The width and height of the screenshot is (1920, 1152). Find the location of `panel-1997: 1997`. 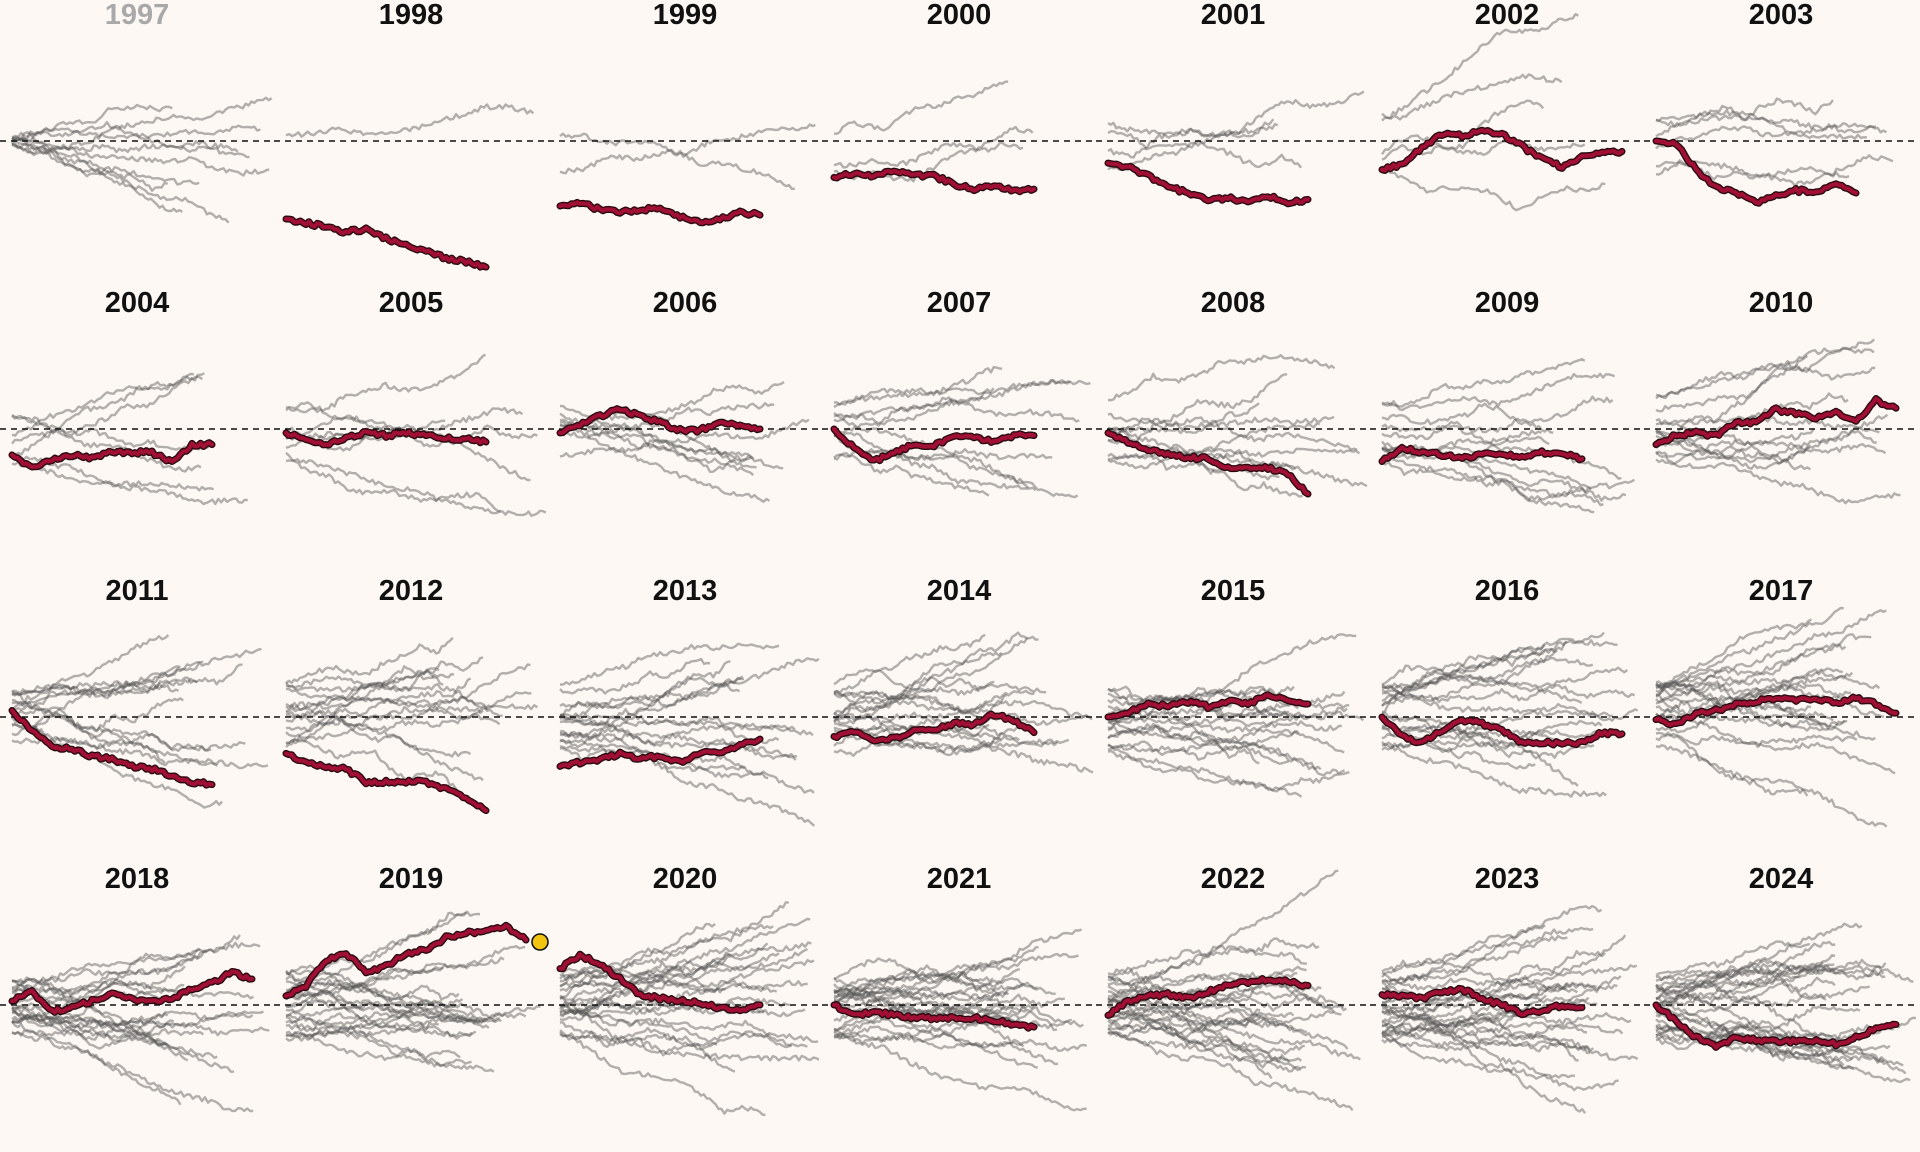

panel-1997: 1997 is located at coordinates (137, 144).